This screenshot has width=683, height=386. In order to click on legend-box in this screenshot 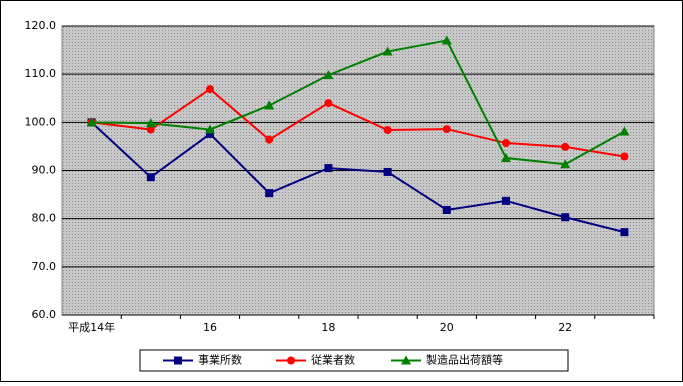, I will do `click(354, 360)`.